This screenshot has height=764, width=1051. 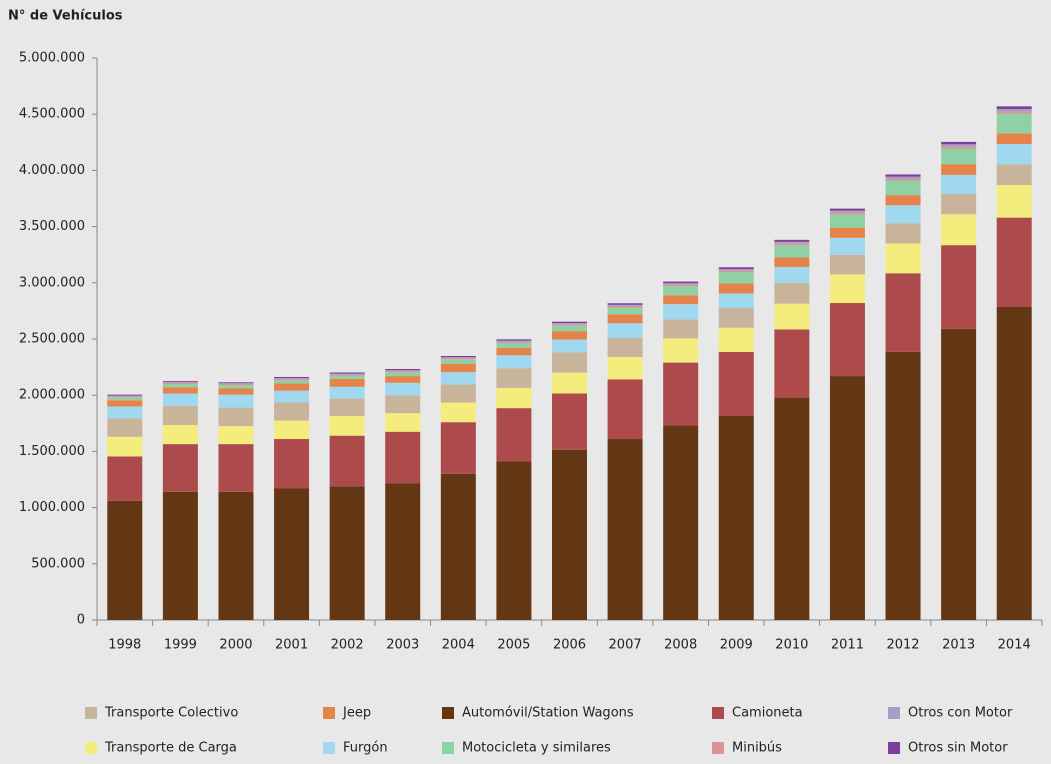 What do you see at coordinates (52, 282) in the screenshot?
I see `y-tick-label: 3.000.000` at bounding box center [52, 282].